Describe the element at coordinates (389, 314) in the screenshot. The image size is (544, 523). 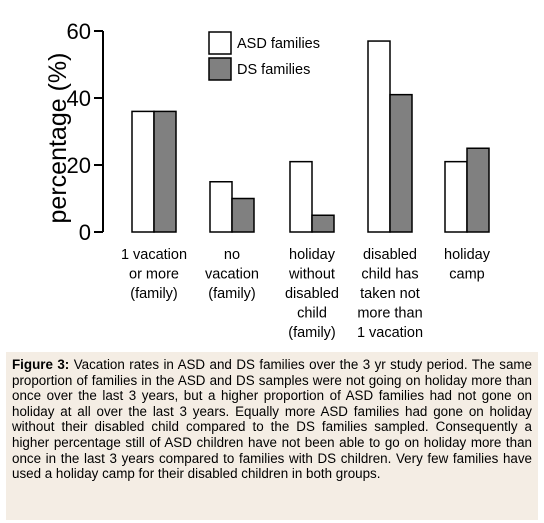
I see `x-tick-label: more than` at that location.